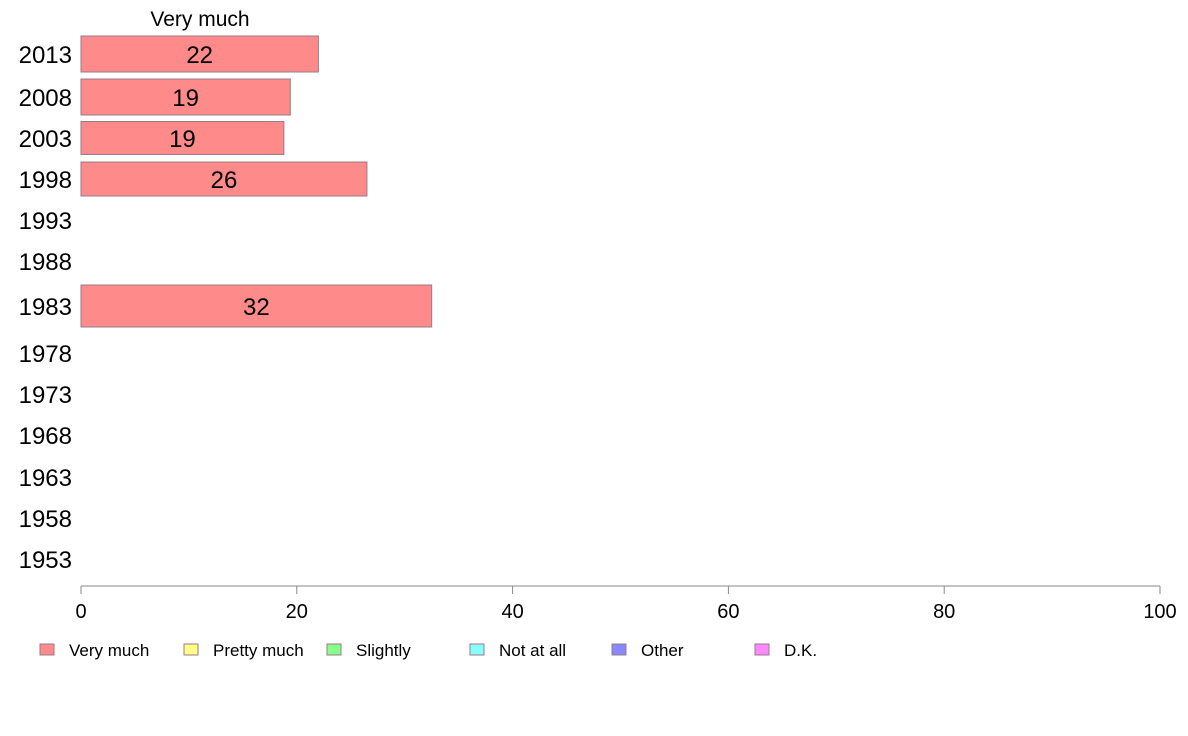 The width and height of the screenshot is (1188, 736). Describe the element at coordinates (45, 221) in the screenshot. I see `category-label: 1993` at that location.